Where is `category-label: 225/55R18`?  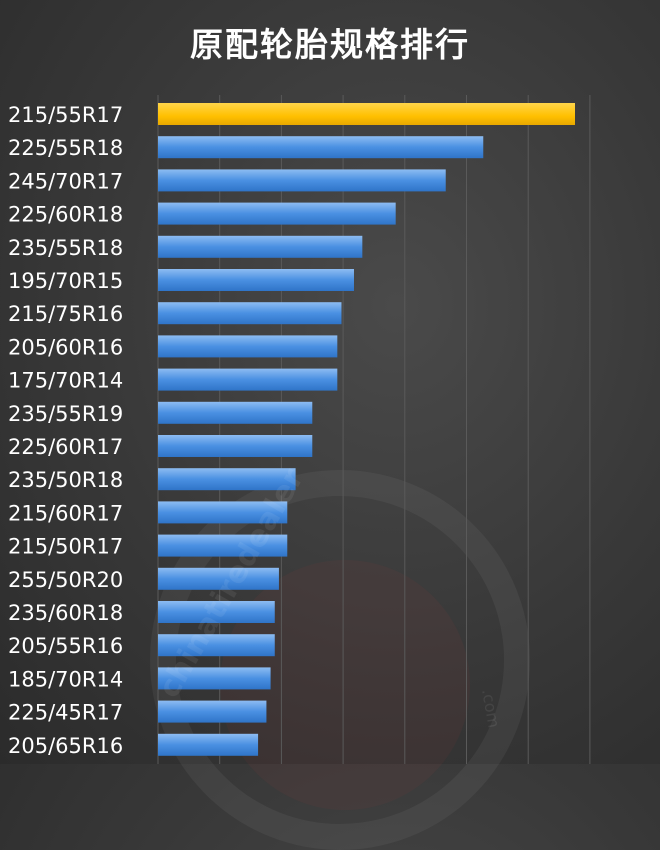 category-label: 225/55R18 is located at coordinates (65, 148).